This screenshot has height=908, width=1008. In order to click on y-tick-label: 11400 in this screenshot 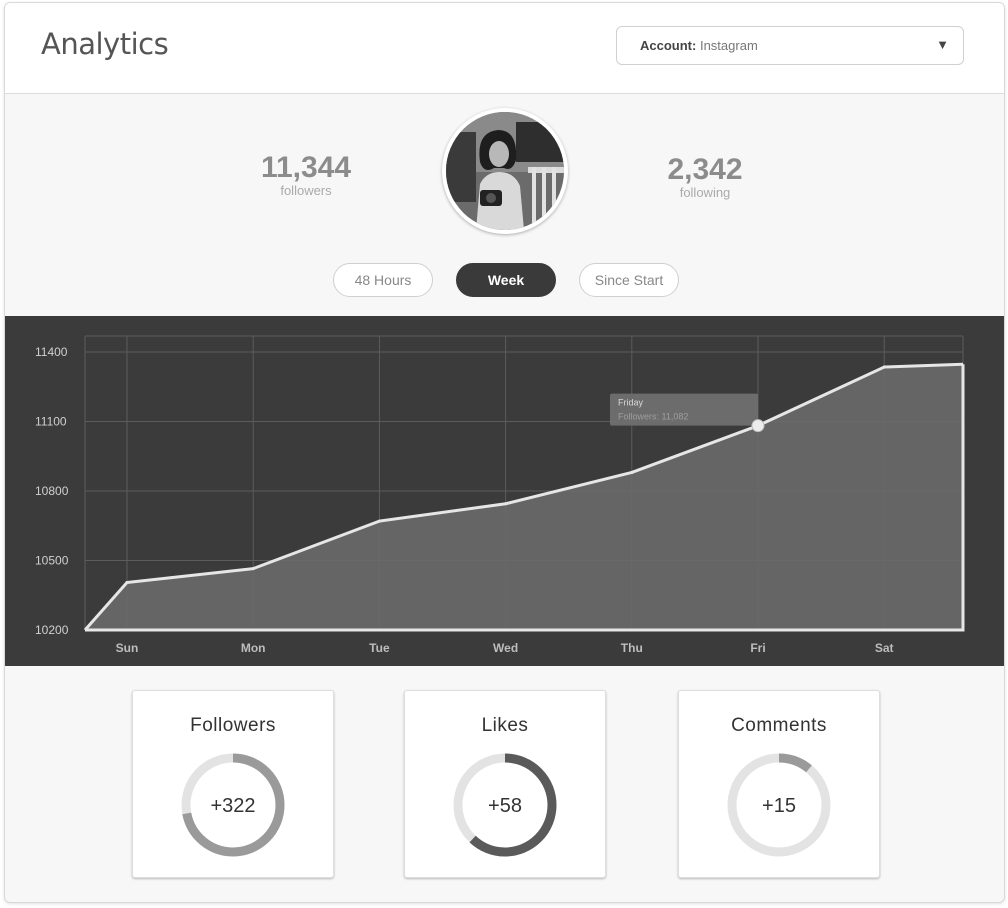, I will do `click(51, 352)`.